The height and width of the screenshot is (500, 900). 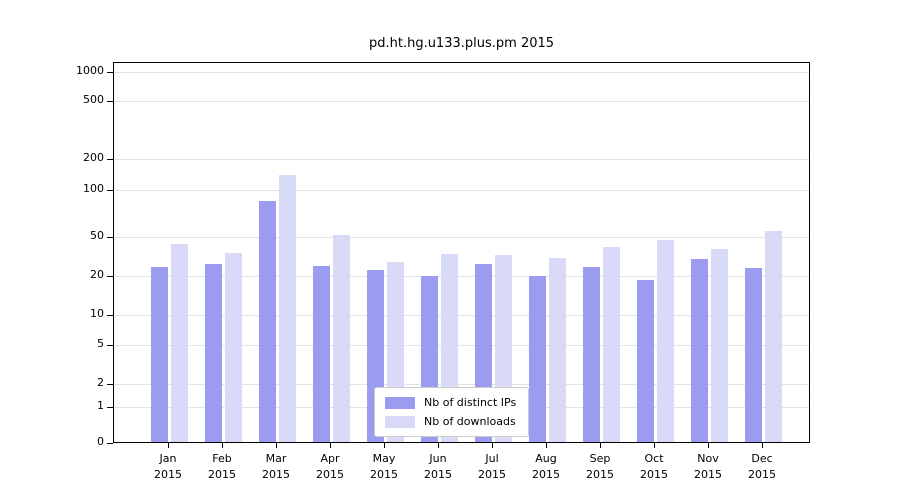 I want to click on x-tick-label: Aug 2015, so click(x=546, y=467).